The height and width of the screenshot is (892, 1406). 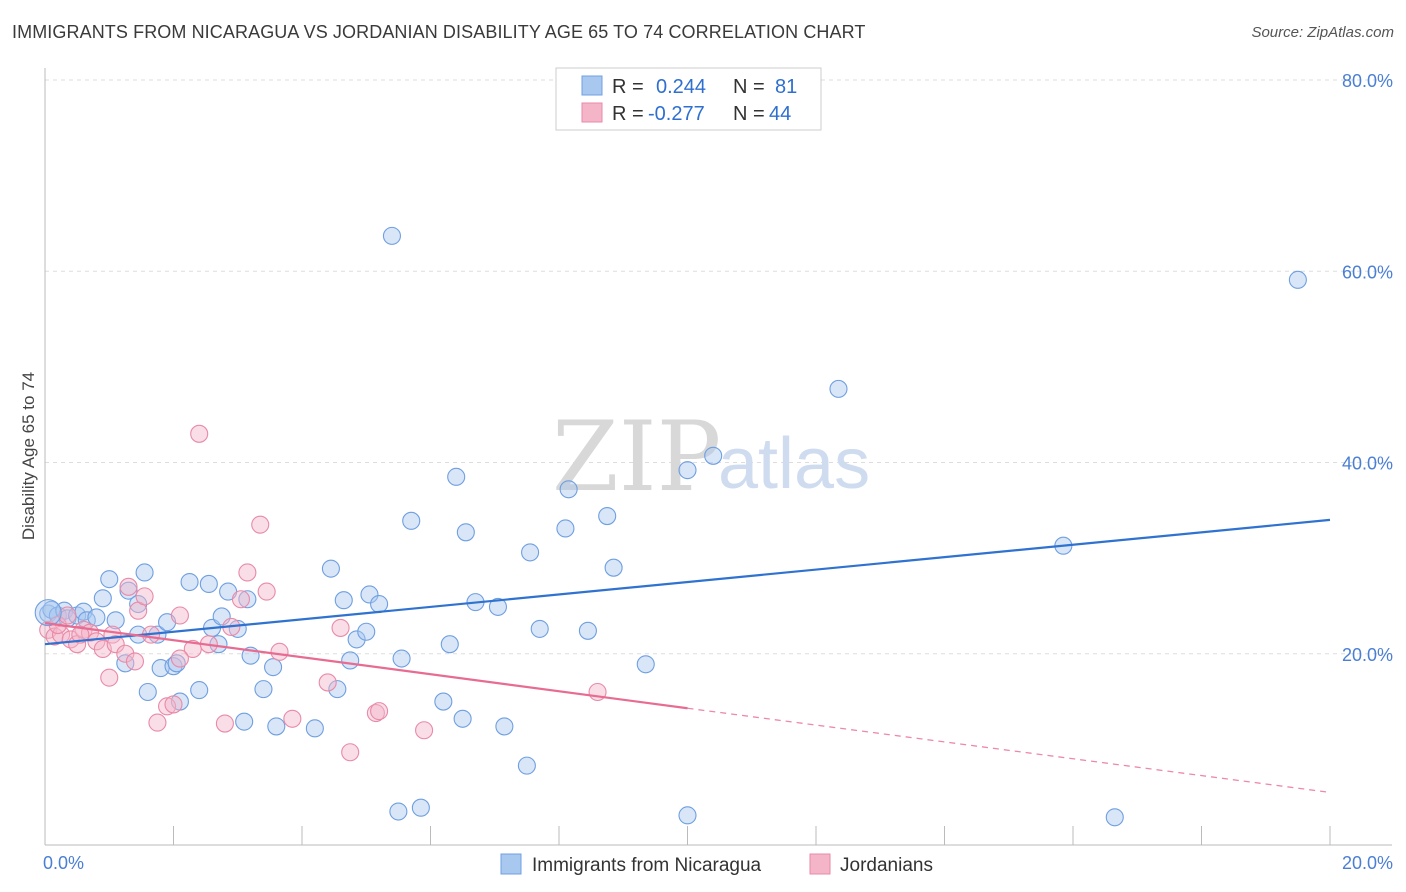 I want to click on y-tick-label: 80.0%, so click(x=1367, y=81).